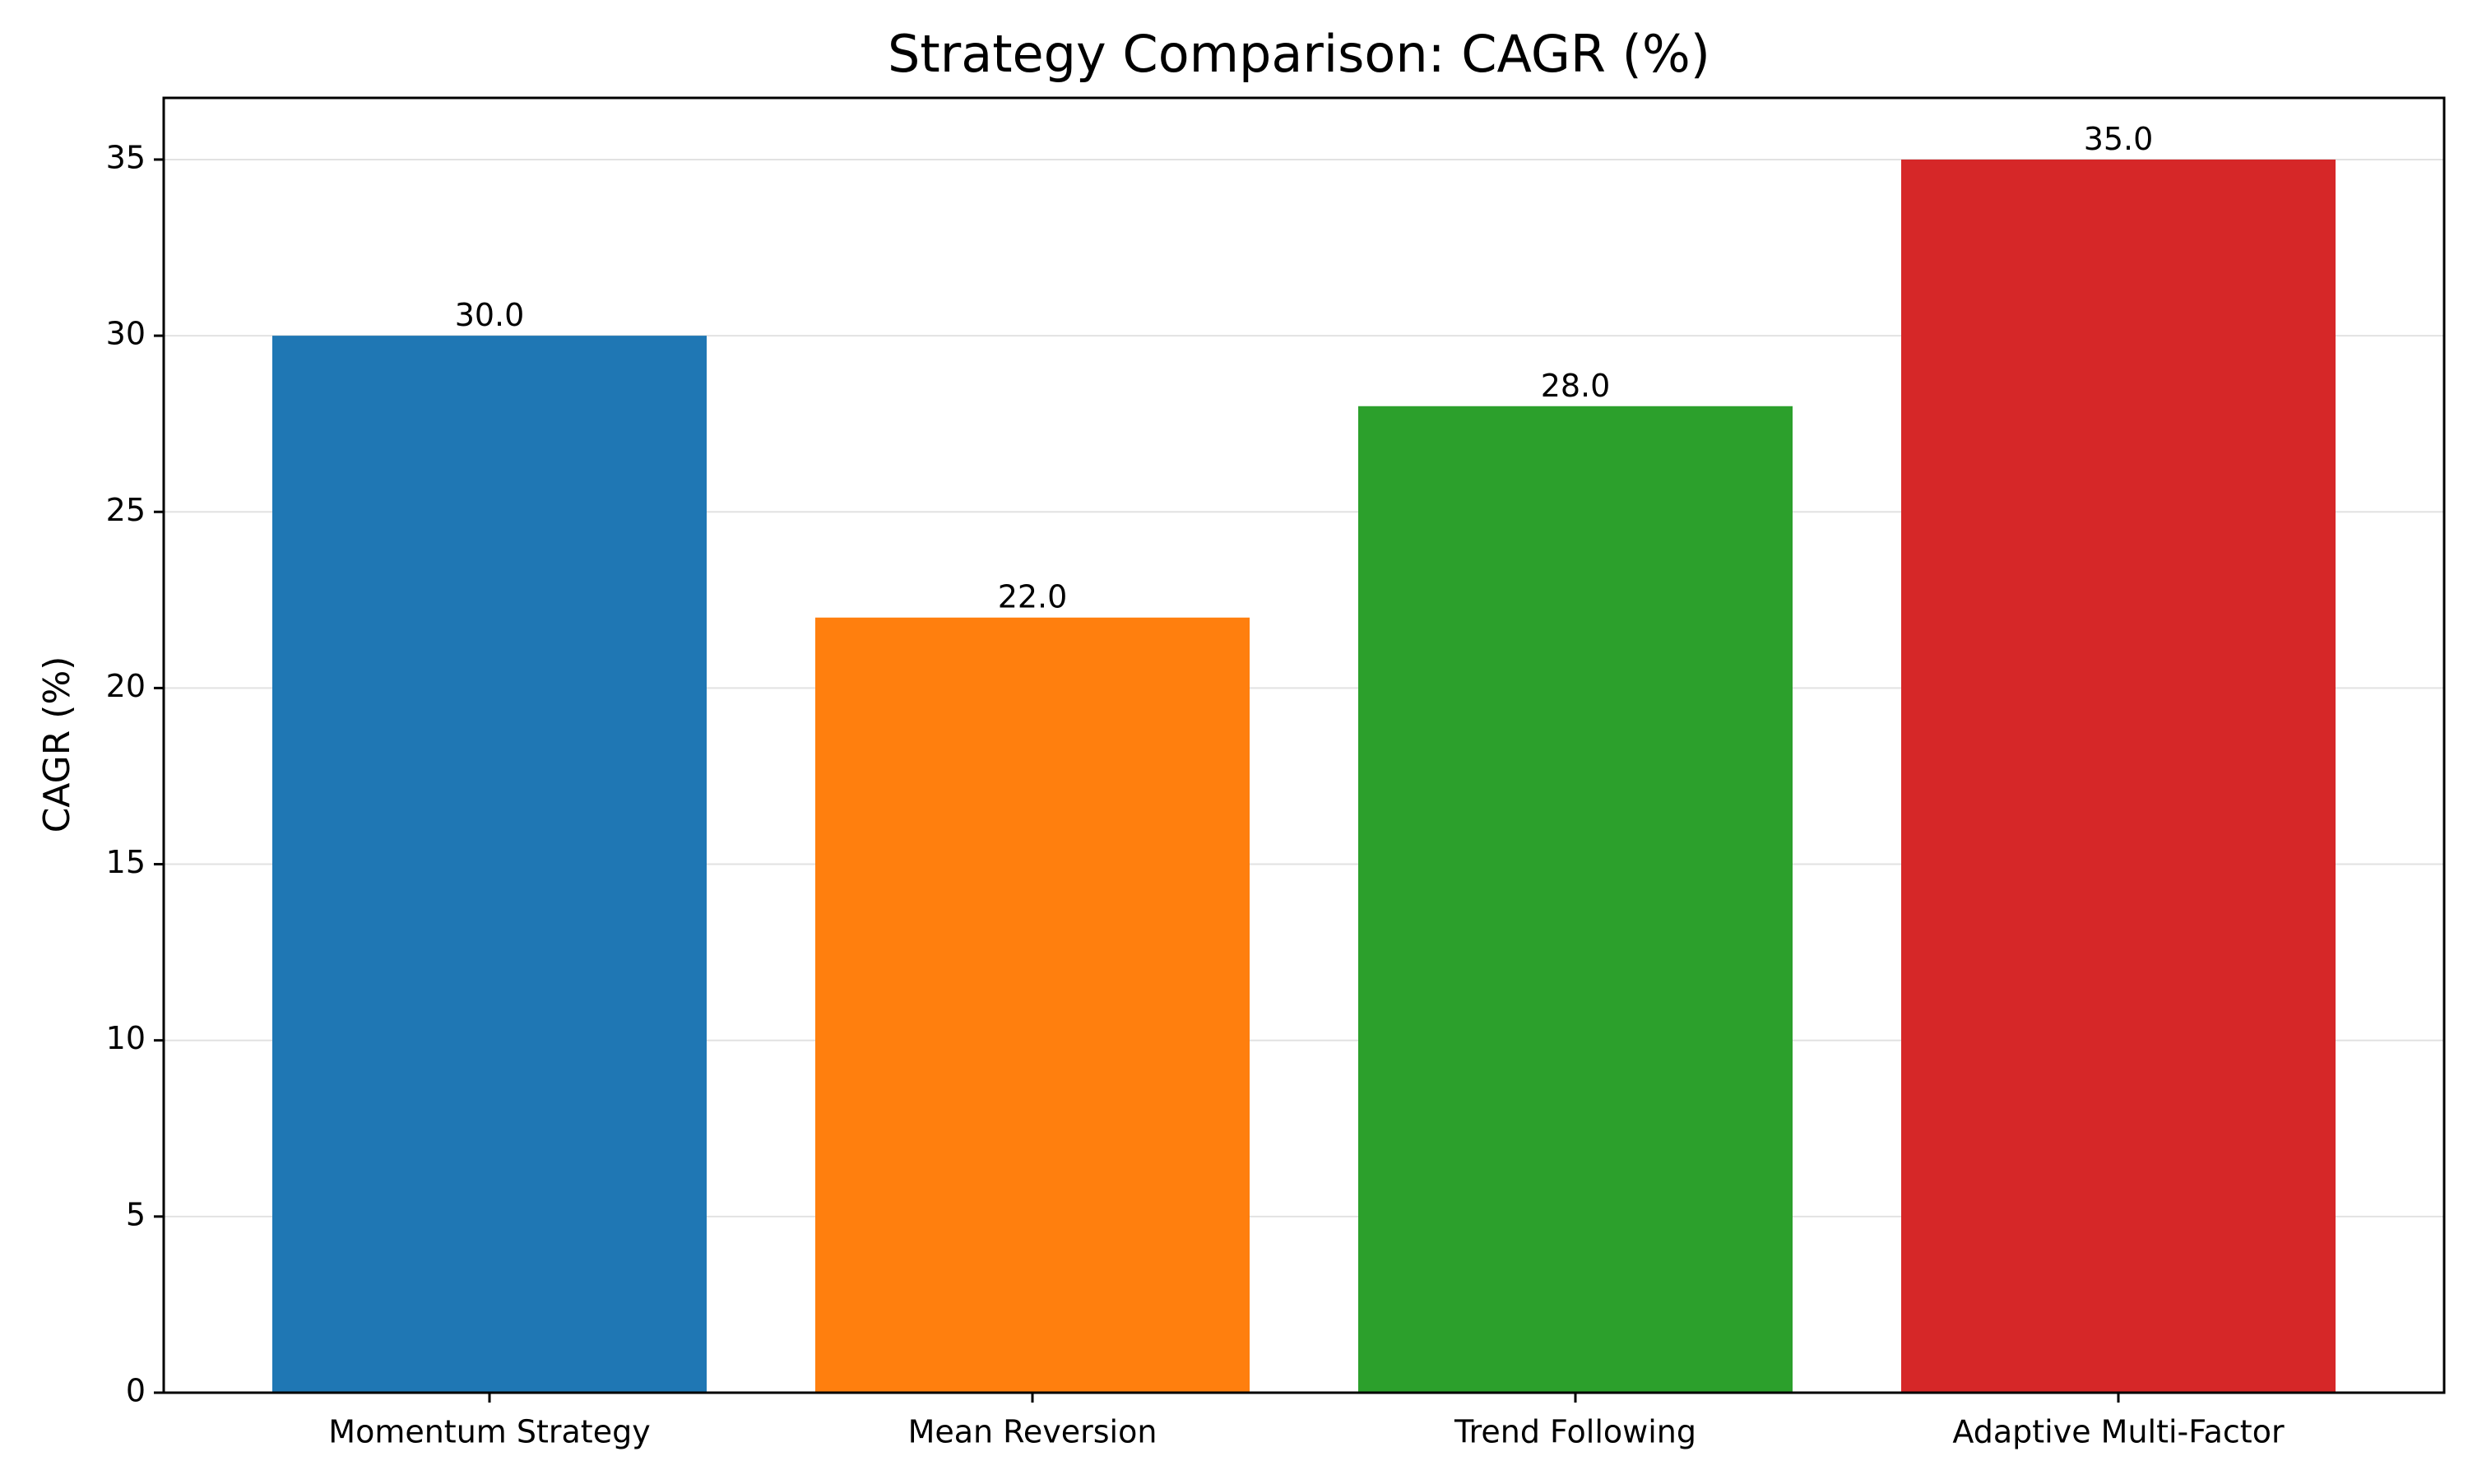 The width and height of the screenshot is (2468, 1484). I want to click on y-tick-label: 15, so click(126, 862).